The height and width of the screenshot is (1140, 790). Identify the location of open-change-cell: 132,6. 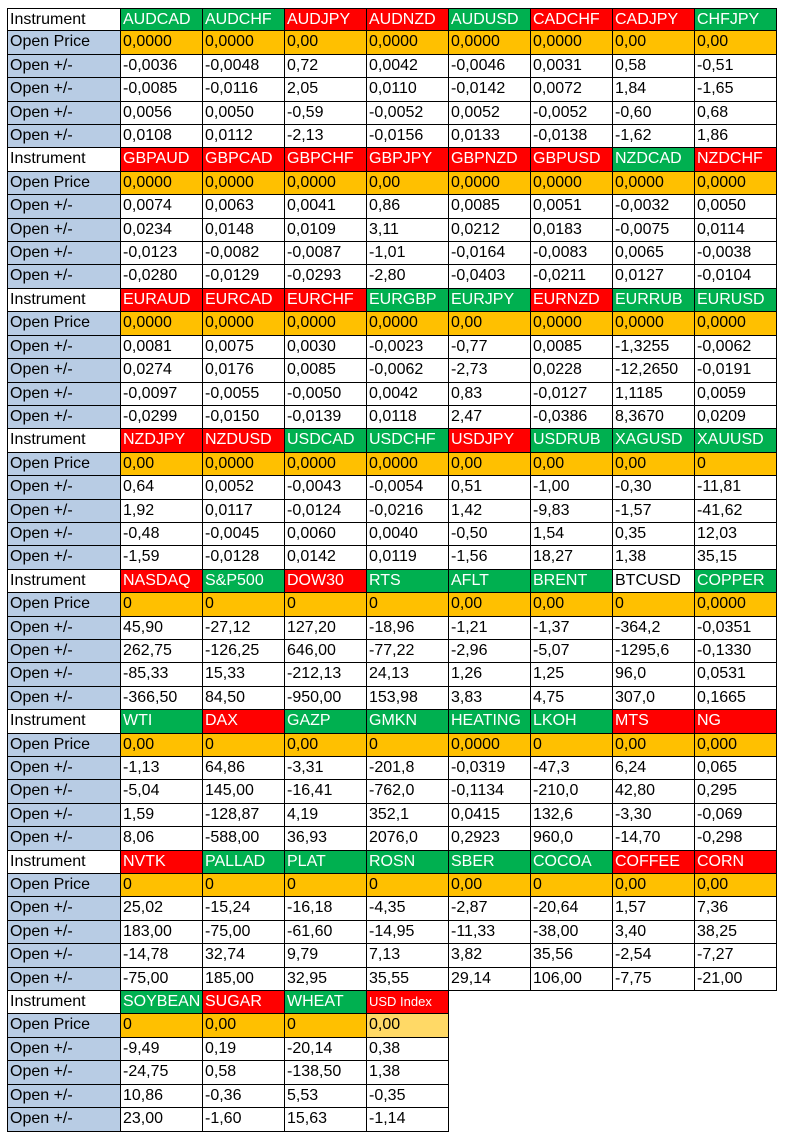
(572, 815).